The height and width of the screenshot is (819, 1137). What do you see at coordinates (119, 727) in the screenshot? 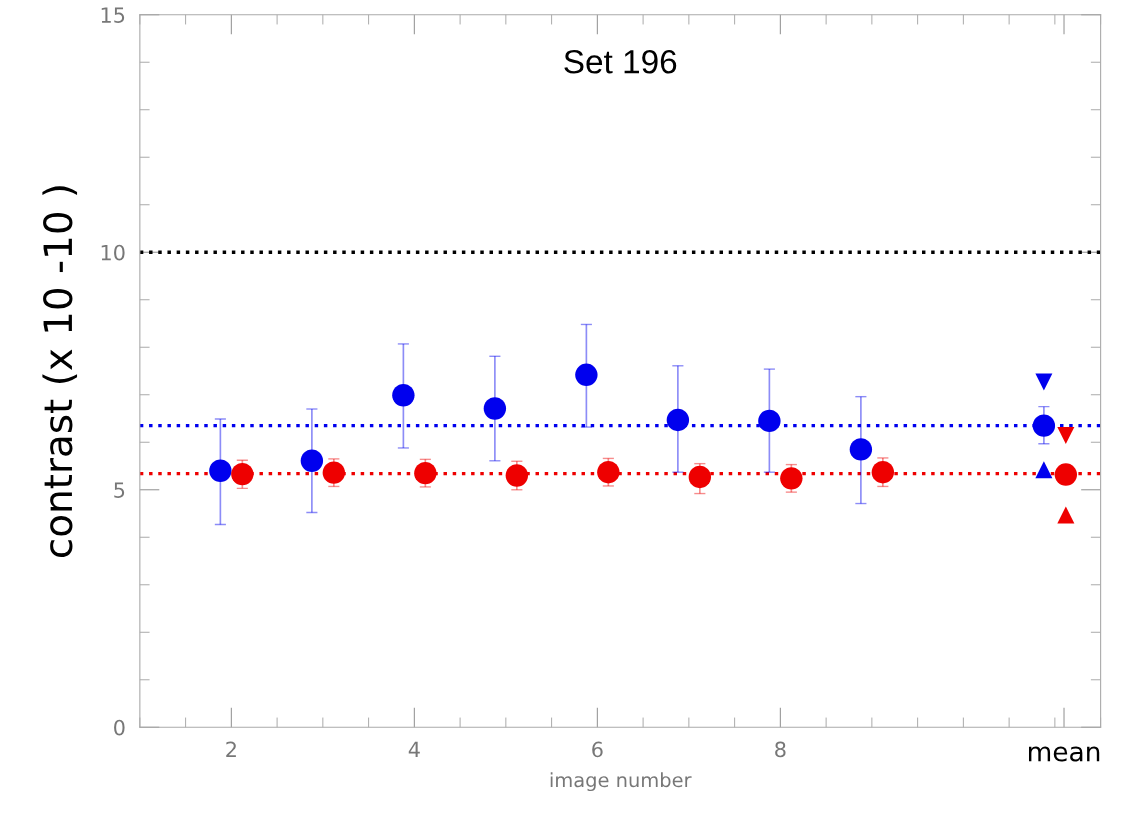
I see `y-tick-label: 0` at bounding box center [119, 727].